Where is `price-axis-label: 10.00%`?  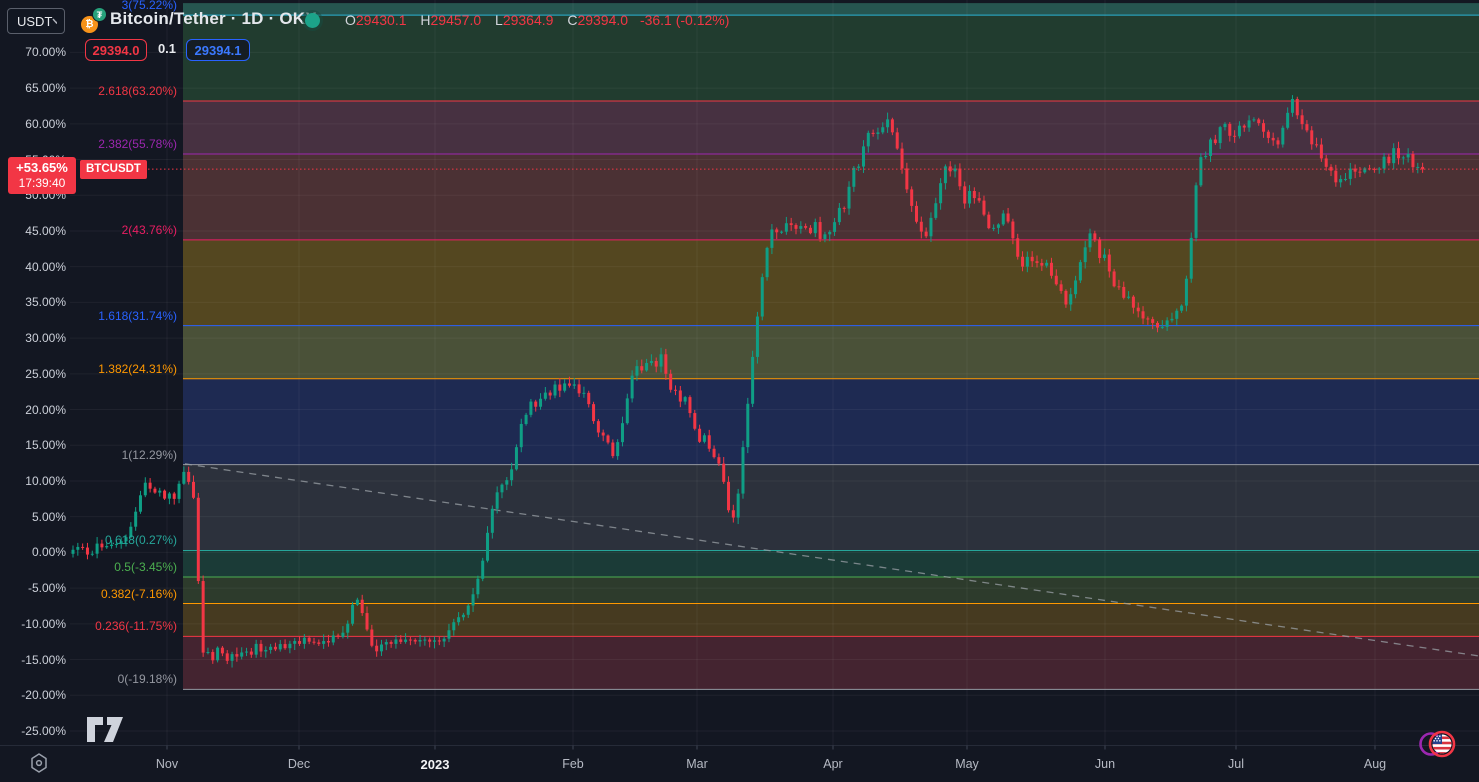
price-axis-label: 10.00% is located at coordinates (45, 480).